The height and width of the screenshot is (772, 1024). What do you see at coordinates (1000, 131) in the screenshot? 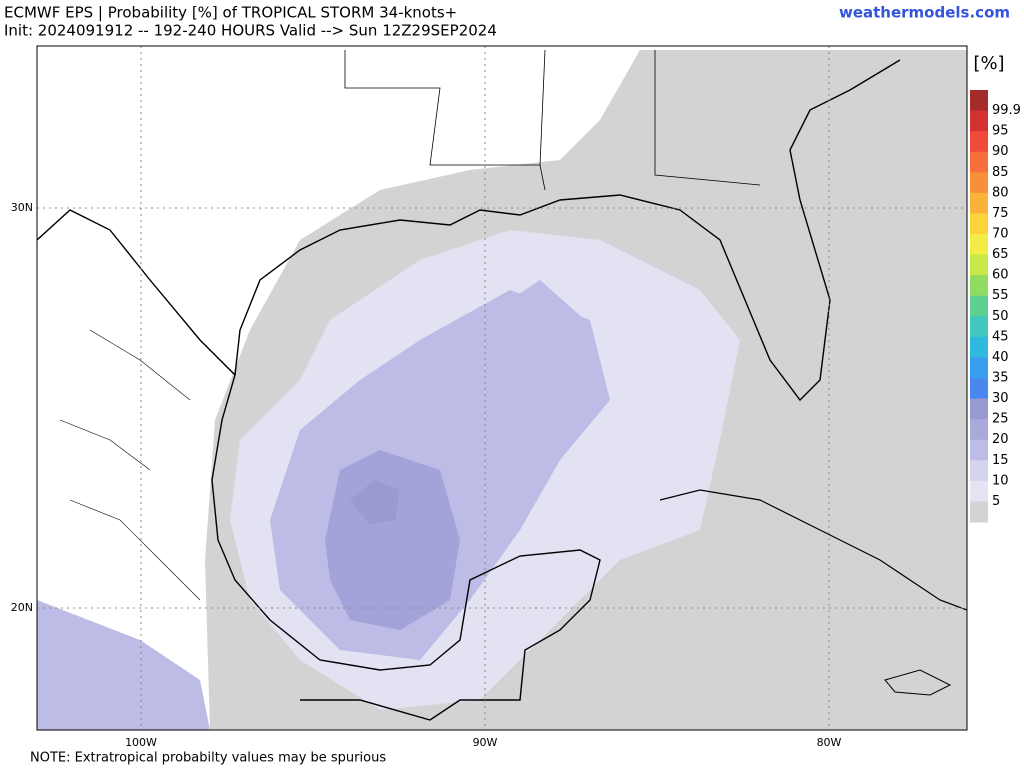
I see `legend-label: 95` at bounding box center [1000, 131].